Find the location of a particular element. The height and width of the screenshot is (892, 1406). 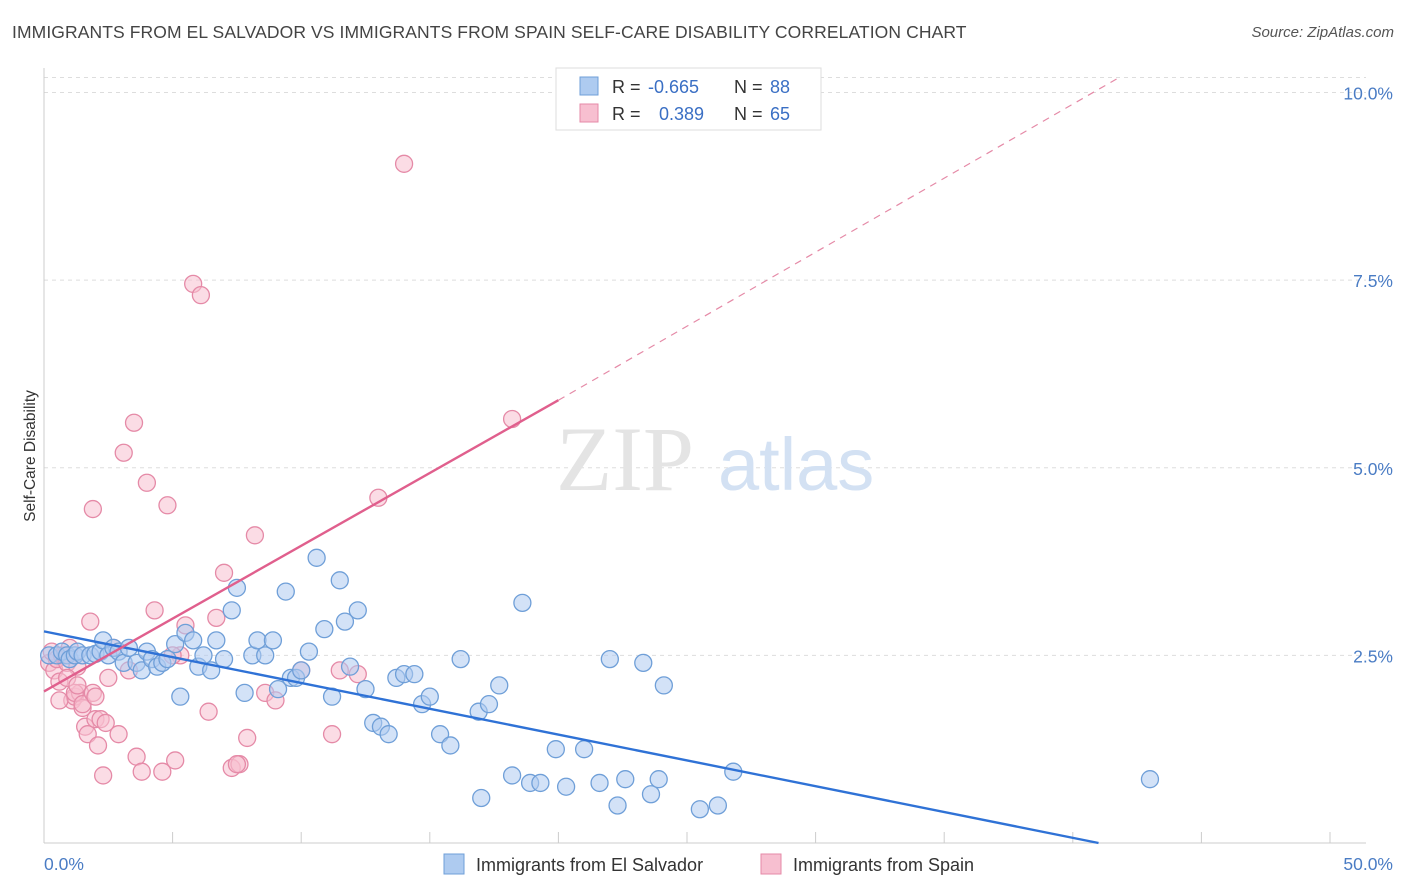

legend-r-value-1: -0.665 is located at coordinates (673, 87).